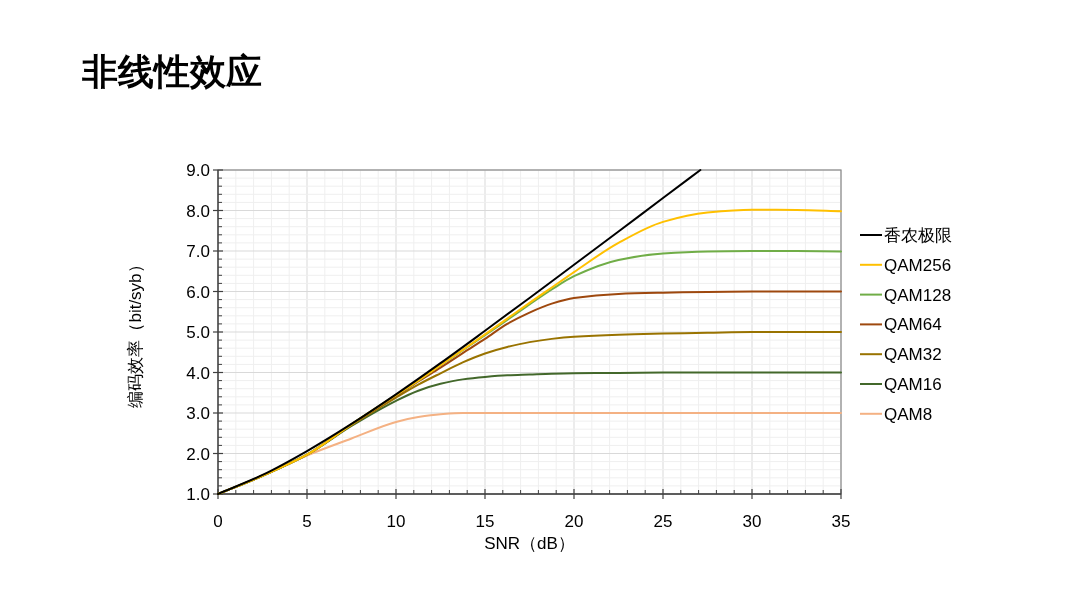  Describe the element at coordinates (198, 373) in the screenshot. I see `y-tick-label: 4.0` at that location.